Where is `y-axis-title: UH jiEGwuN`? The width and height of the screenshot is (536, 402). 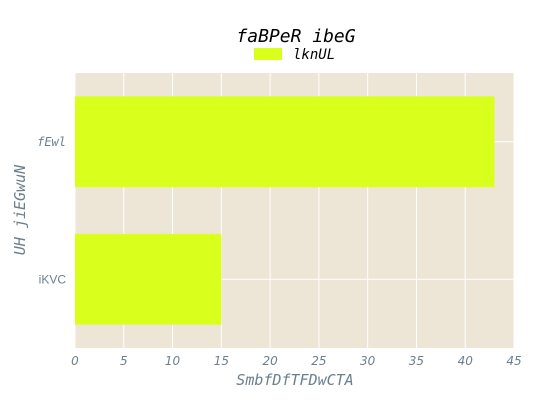
y-axis-title: UH jiEGwuN is located at coordinates (20, 209).